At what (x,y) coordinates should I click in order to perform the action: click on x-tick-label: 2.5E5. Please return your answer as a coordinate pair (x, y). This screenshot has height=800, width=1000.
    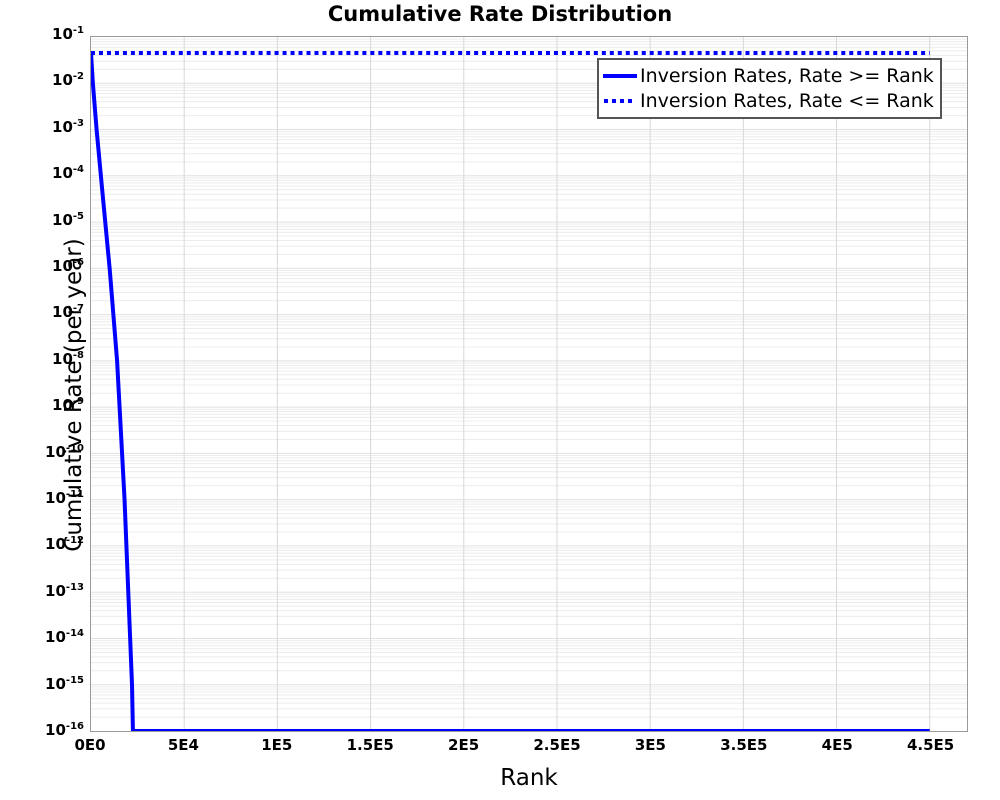
    Looking at the image, I should click on (557, 745).